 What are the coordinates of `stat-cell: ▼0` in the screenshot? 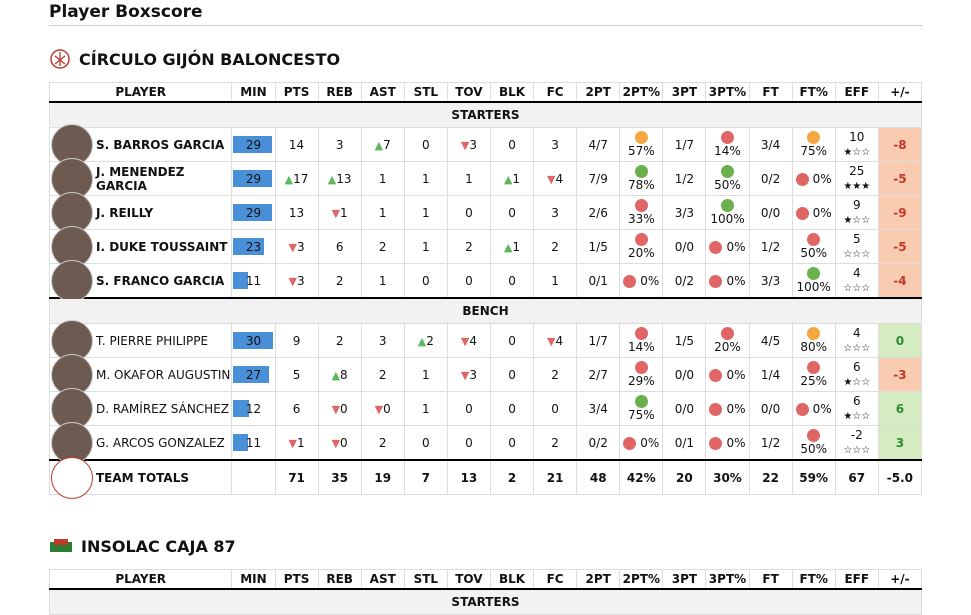 It's located at (382, 408).